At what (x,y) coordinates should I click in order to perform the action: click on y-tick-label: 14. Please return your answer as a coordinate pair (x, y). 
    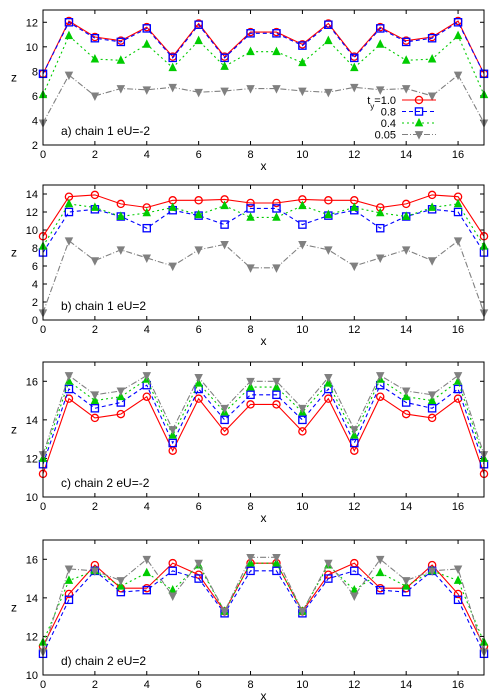
    Looking at the image, I should click on (32, 195).